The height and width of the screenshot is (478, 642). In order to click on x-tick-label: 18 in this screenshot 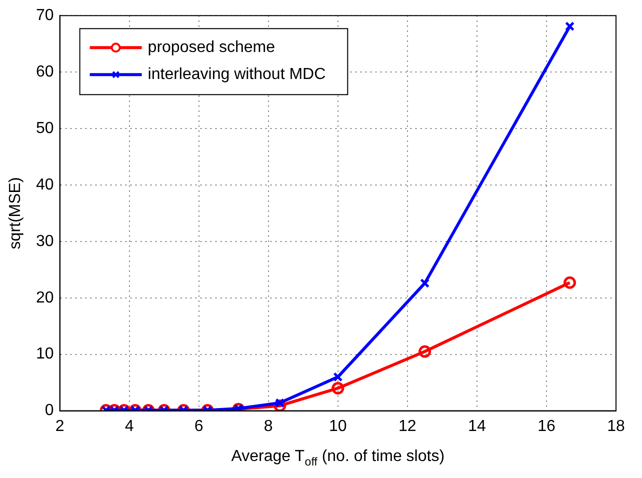, I will do `click(616, 426)`.